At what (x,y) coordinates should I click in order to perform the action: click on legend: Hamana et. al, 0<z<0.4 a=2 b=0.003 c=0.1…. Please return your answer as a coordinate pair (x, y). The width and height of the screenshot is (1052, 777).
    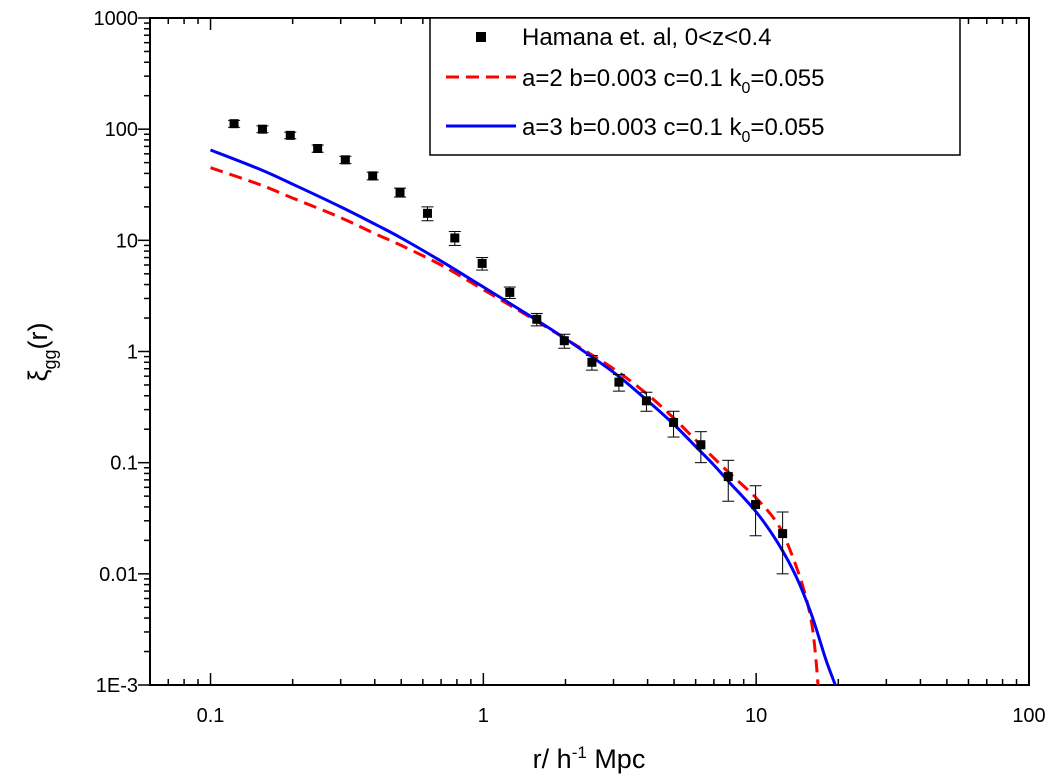
    Looking at the image, I should click on (695, 86).